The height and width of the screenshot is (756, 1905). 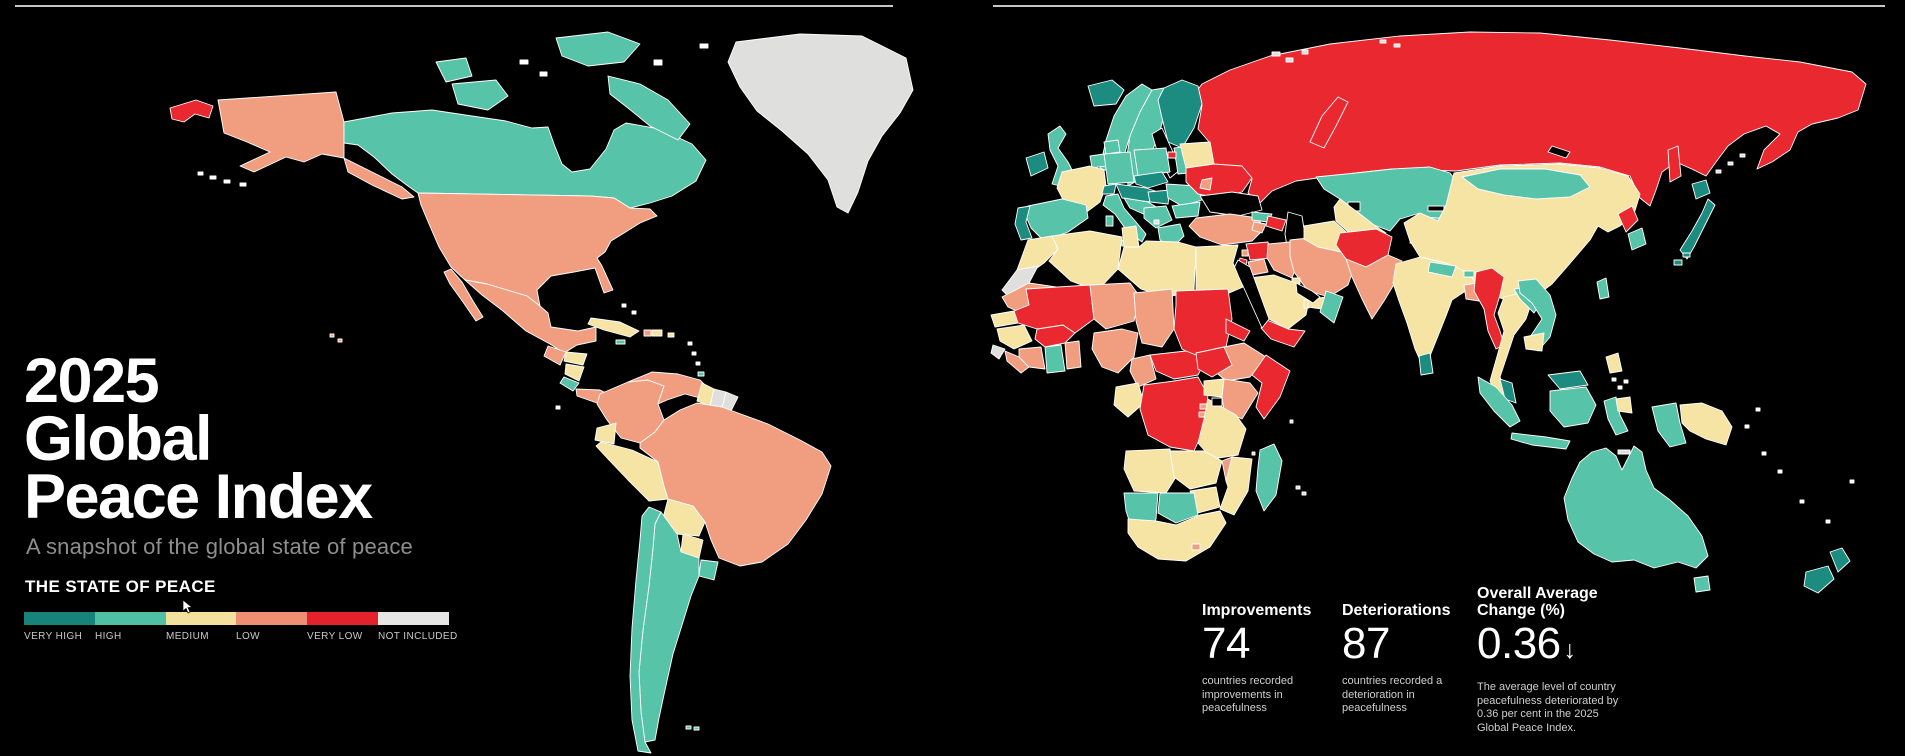 What do you see at coordinates (53, 636) in the screenshot?
I see `legend-label-very-high: VERY HIGH` at bounding box center [53, 636].